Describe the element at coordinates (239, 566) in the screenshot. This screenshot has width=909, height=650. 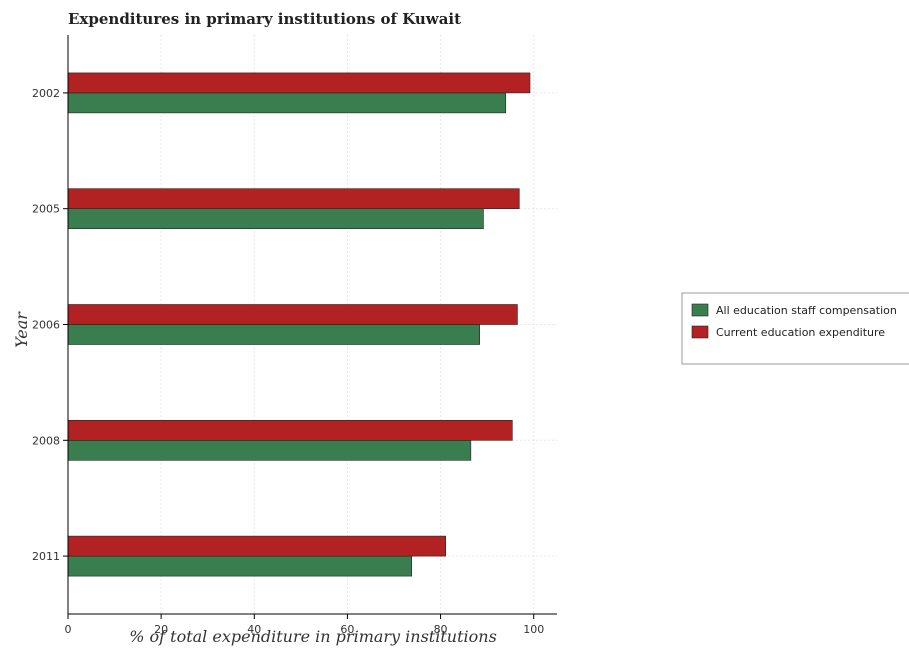
I see `bar-staff-compensation-2011` at that location.